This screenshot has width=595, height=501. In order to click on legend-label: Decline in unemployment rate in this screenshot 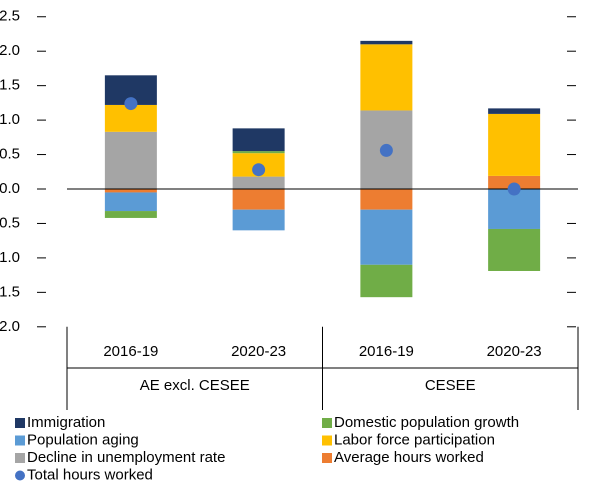, I will do `click(126, 457)`.